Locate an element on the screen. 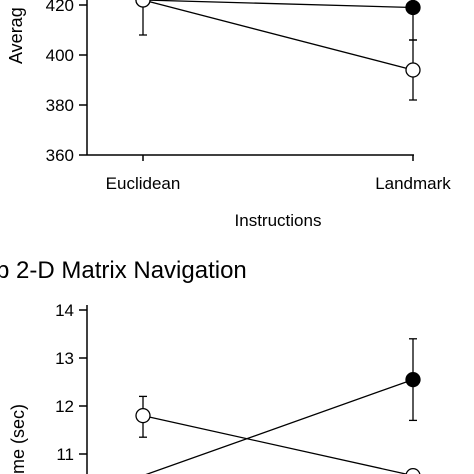 Image resolution: width=474 pixels, height=474 pixels. panel-b-y-tick-label-1: 12 is located at coordinates (64, 406).